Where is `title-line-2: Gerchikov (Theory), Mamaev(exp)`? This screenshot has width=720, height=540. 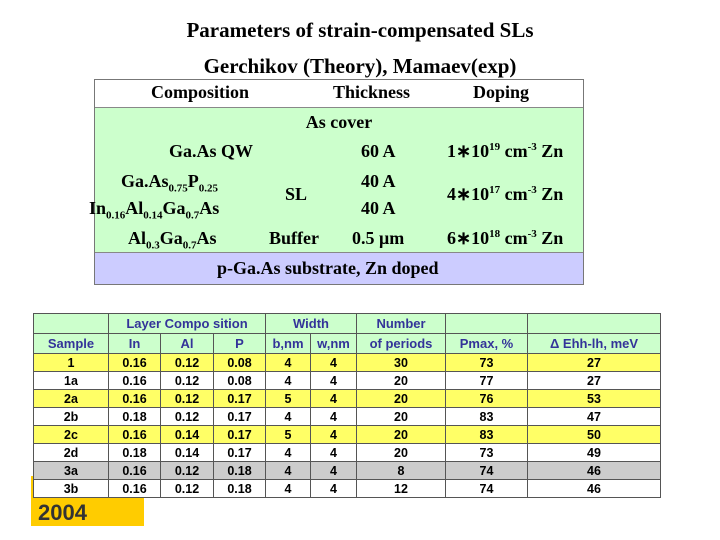
title-line-2: Gerchikov (Theory), Mamaev(exp) is located at coordinates (360, 66).